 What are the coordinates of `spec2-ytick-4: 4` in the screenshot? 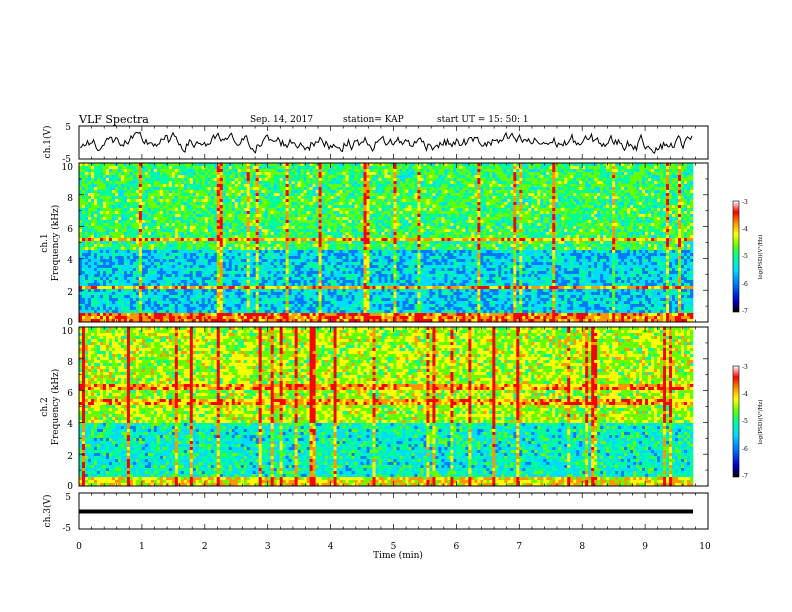 It's located at (70, 425).